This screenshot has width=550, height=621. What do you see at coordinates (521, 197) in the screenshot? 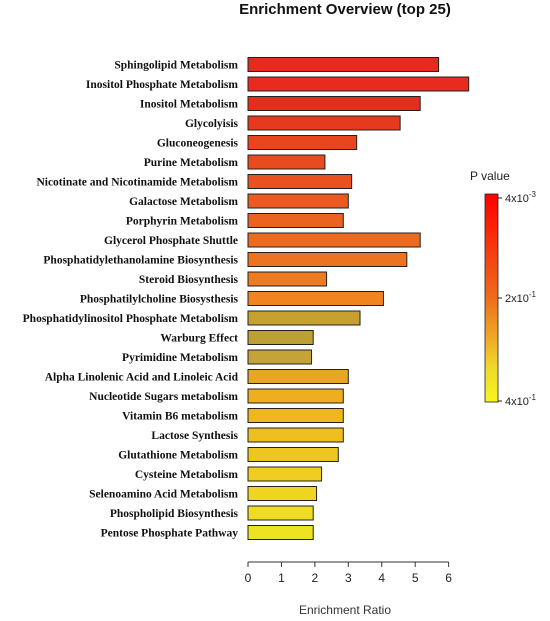
I see `legend-tick-label-1: 4x10⁻³` at bounding box center [521, 197].